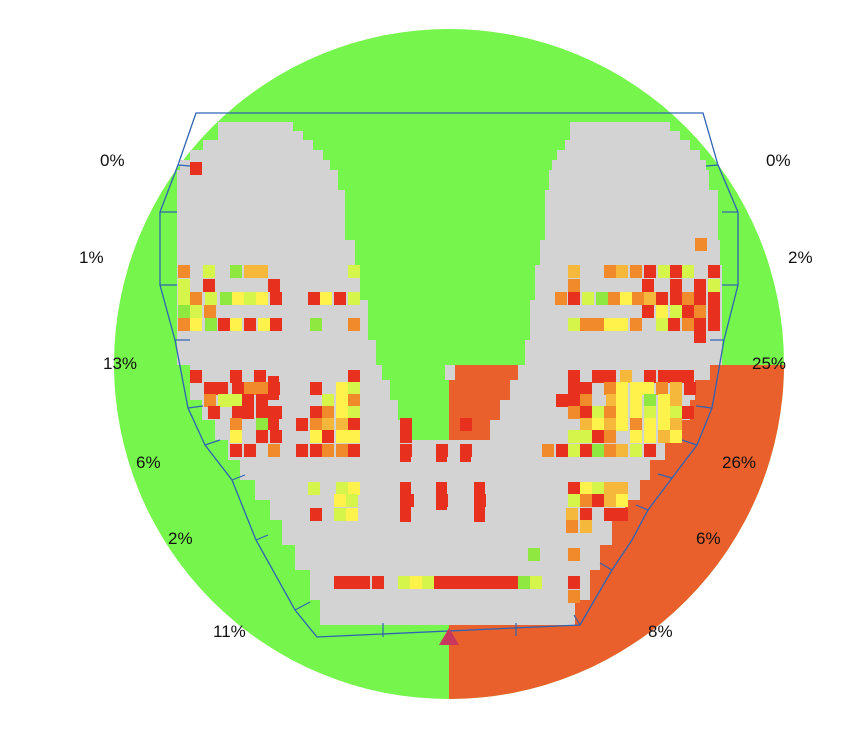 The height and width of the screenshot is (747, 868). Describe the element at coordinates (708, 538) in the screenshot. I see `zone-label-right-5: 6%` at that location.